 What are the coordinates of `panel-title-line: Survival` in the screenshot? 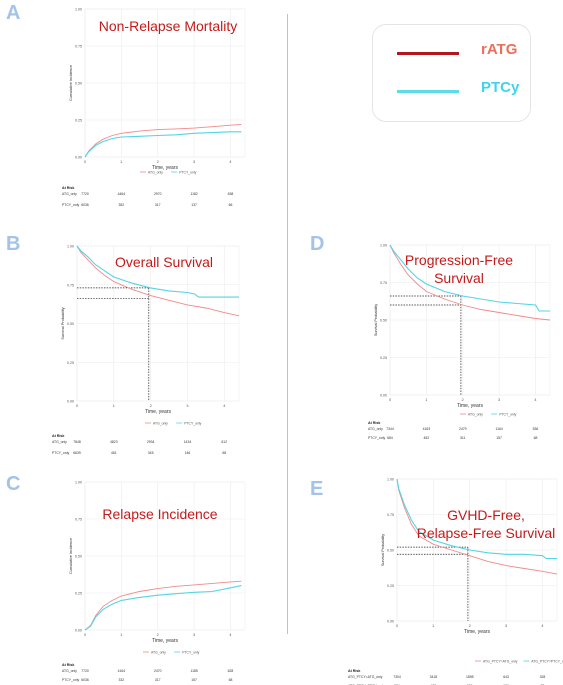 It's located at (459, 278).